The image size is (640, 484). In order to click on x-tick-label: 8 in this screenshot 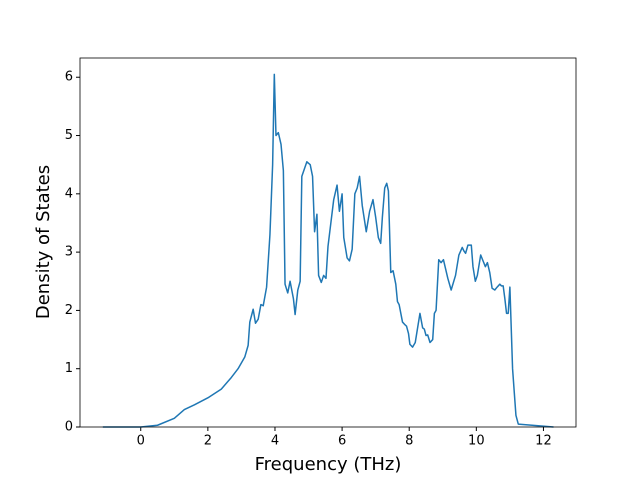, I will do `click(409, 441)`.